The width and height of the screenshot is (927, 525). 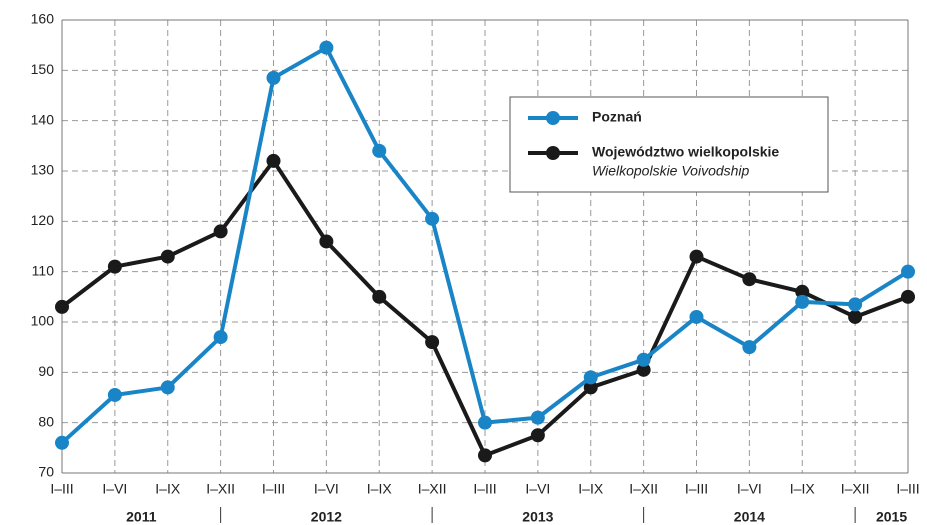 I want to click on legend-label: Poznań, so click(x=617, y=117).